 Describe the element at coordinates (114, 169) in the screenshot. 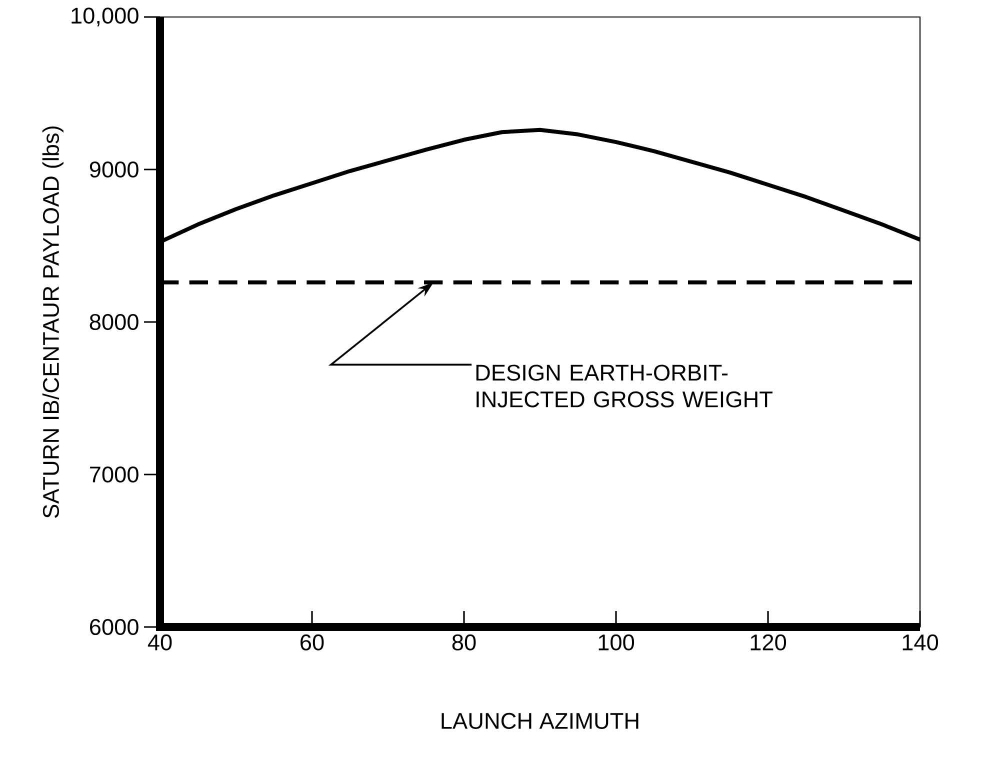

I see `y-tick-label: 9000` at that location.